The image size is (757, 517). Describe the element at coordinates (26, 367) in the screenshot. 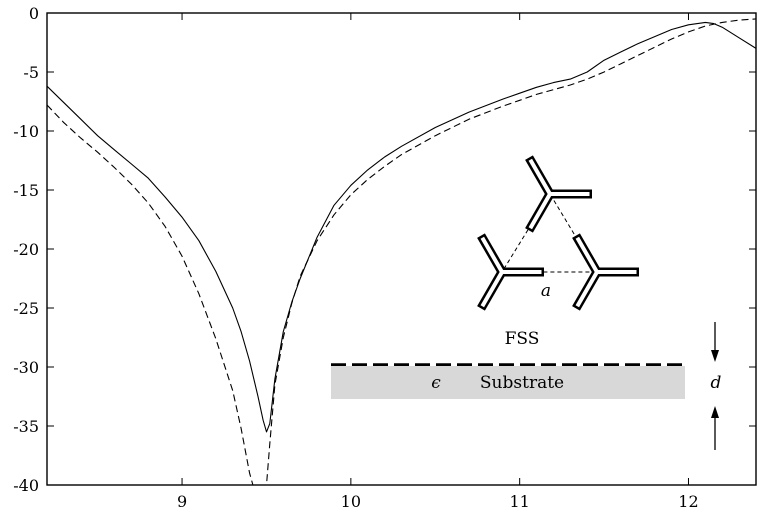

I see `y-tick-label: -30` at that location.